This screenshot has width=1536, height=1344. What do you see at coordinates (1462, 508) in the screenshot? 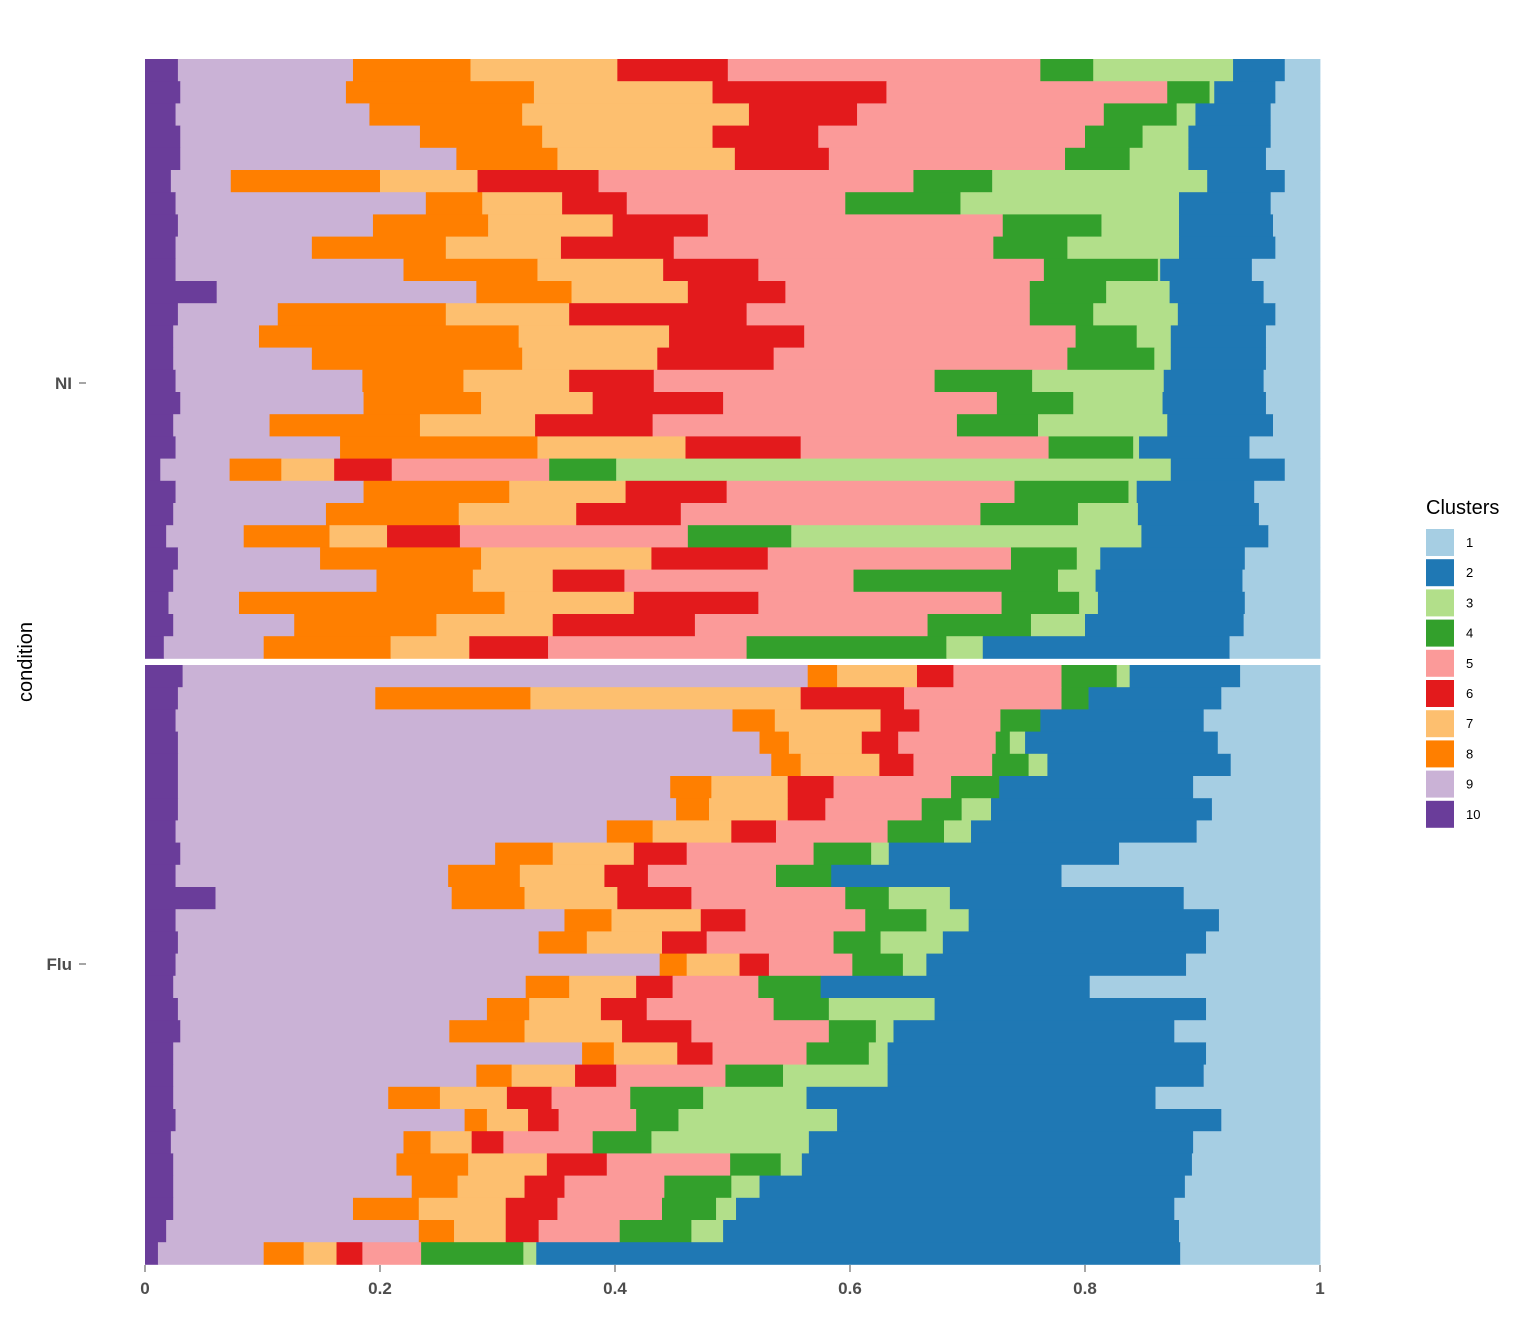
I see `legend-title: Clusters` at bounding box center [1462, 508].